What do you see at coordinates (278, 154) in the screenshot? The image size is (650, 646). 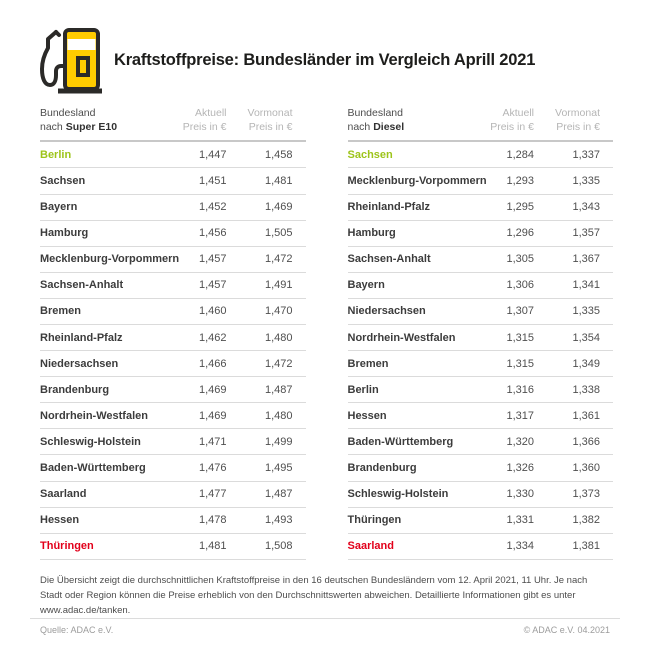 I see `price-previous: 1,458` at bounding box center [278, 154].